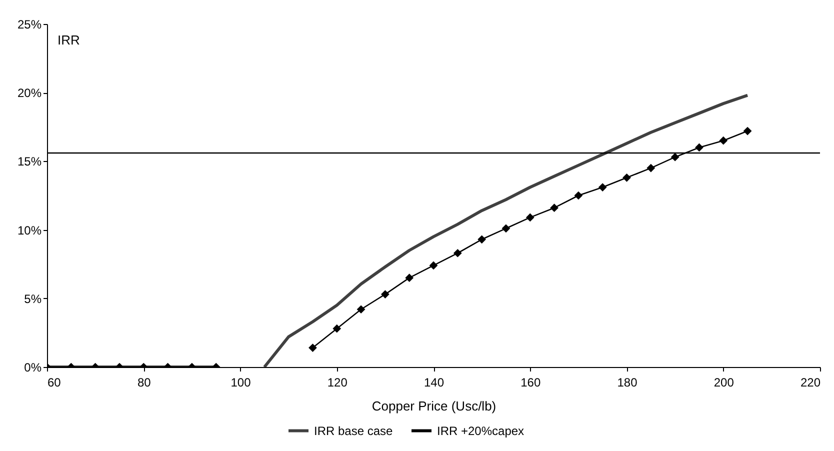  What do you see at coordinates (144, 383) in the screenshot?
I see `x-tick-label: 80` at bounding box center [144, 383].